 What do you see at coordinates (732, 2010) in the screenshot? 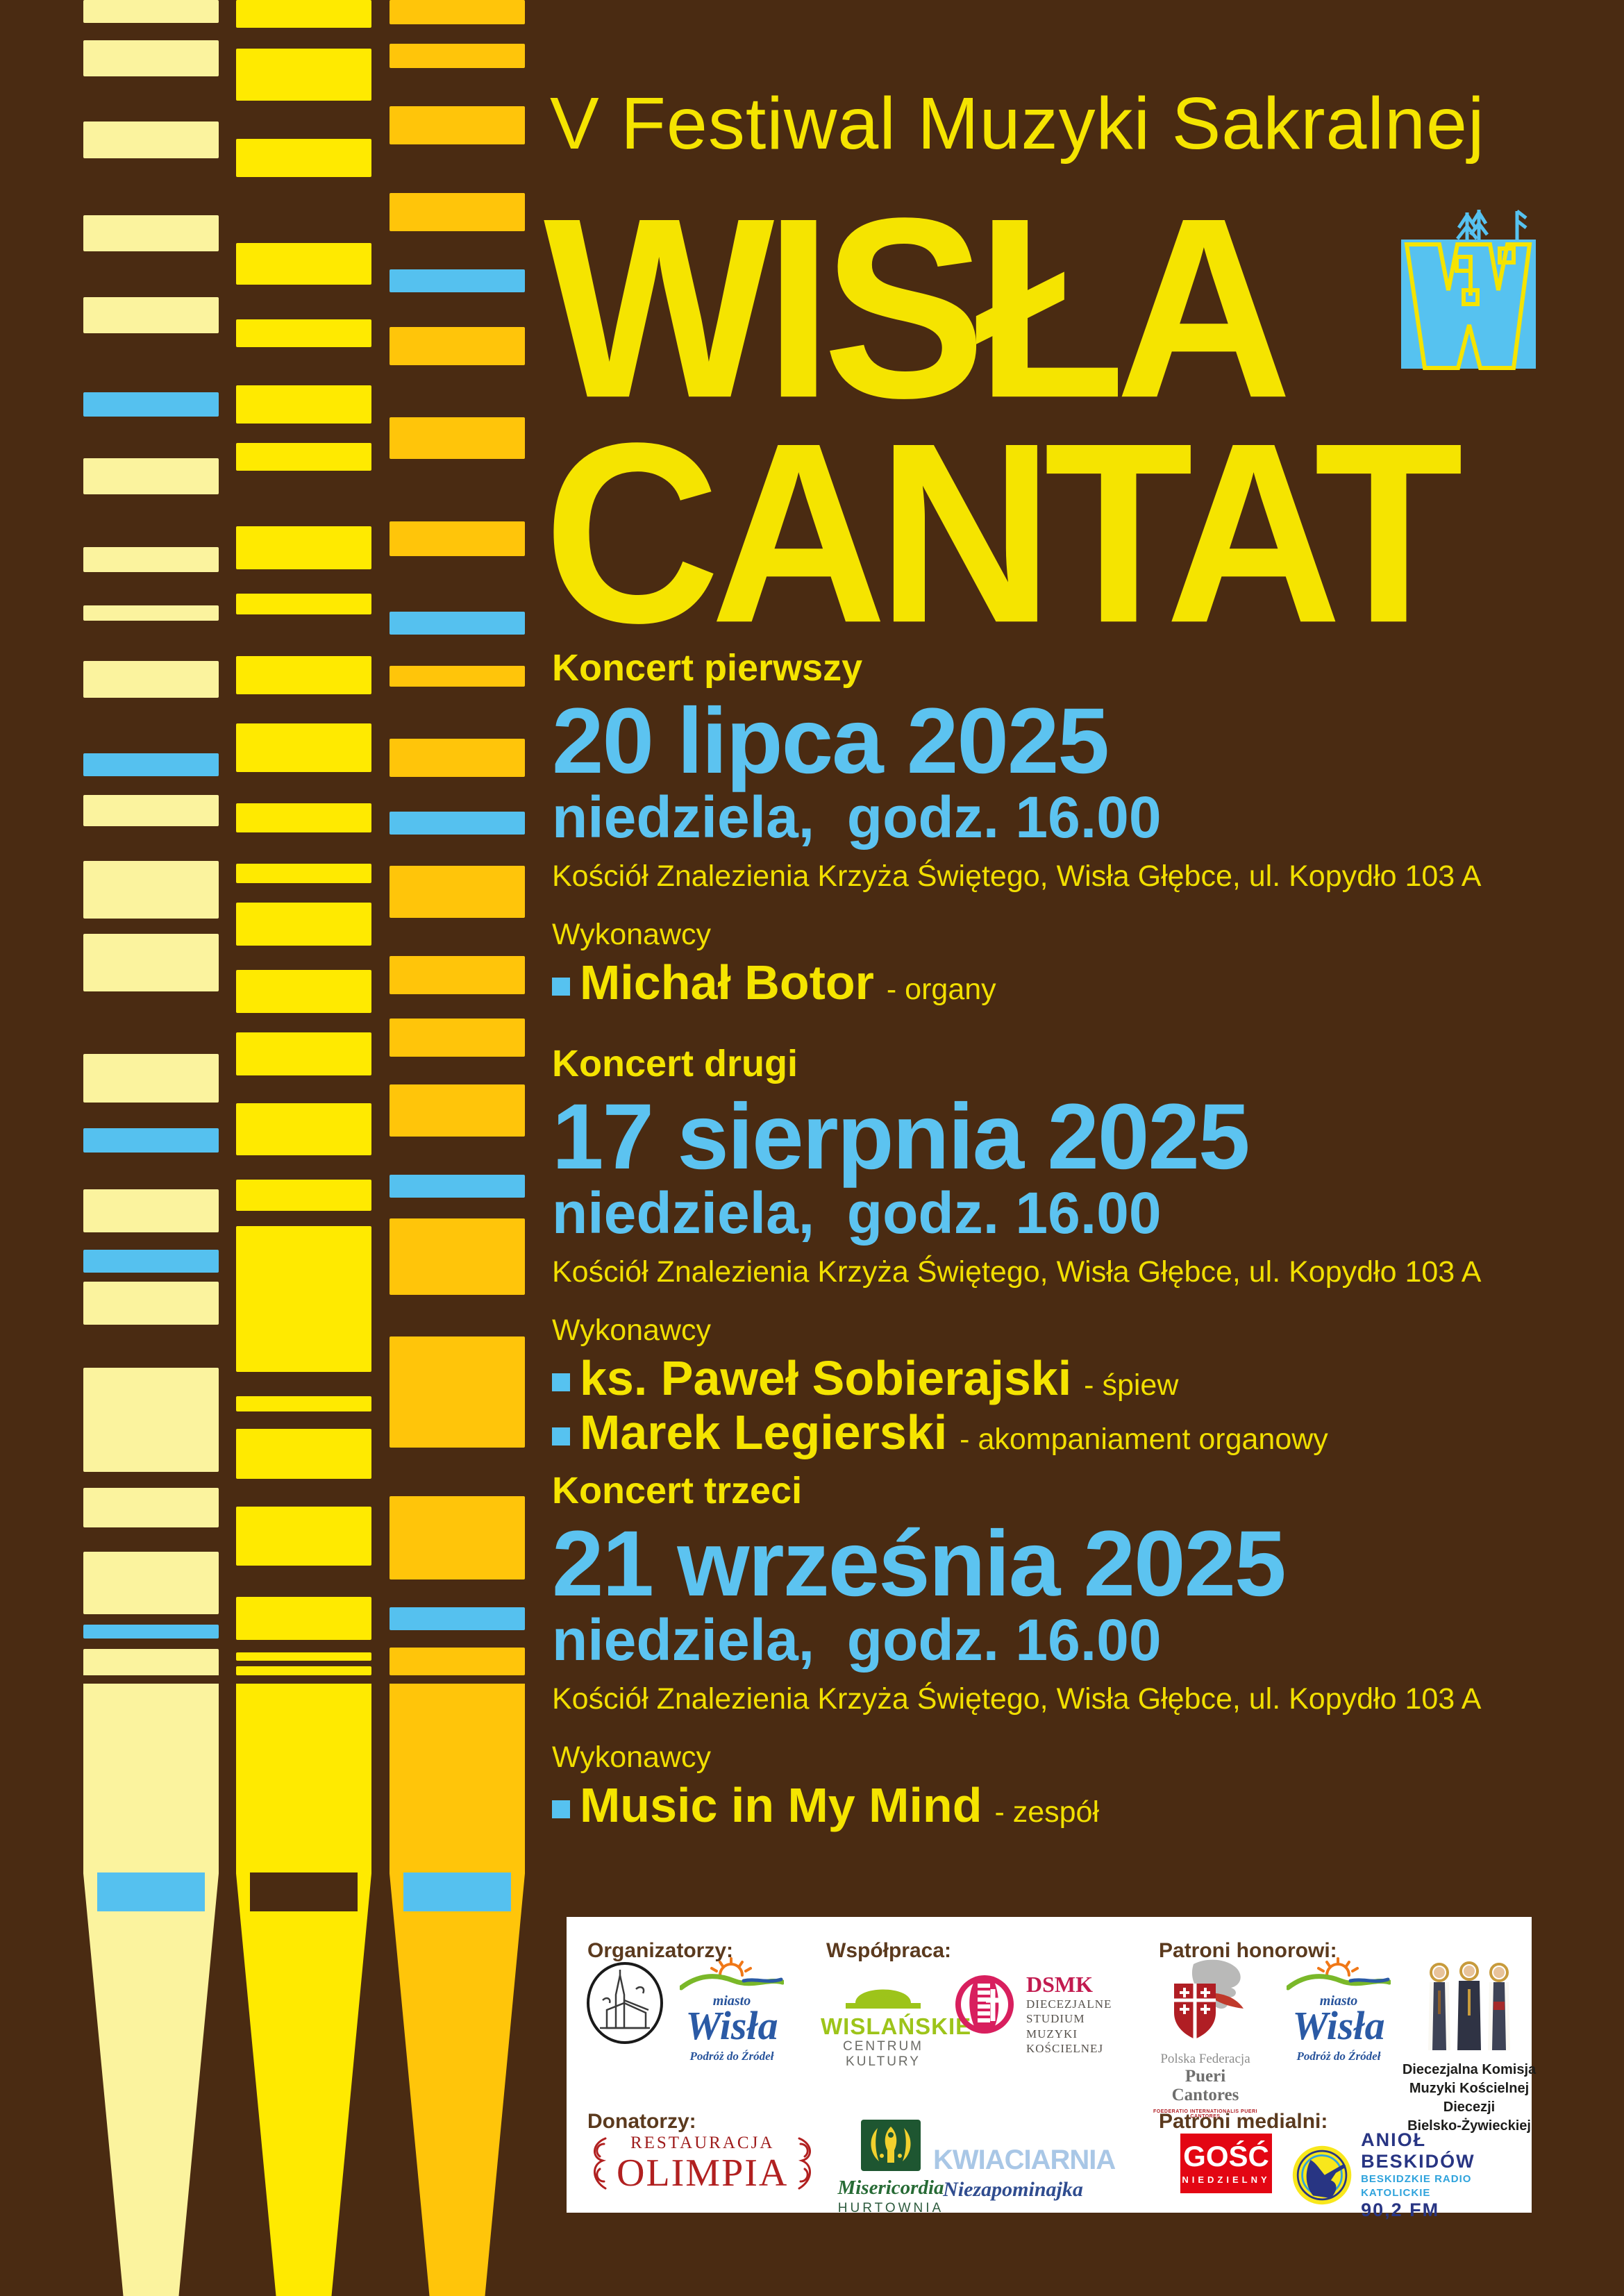
I see `miasto-wisla-logo: miasto Wisła Podróż do Źródeł` at bounding box center [732, 2010].